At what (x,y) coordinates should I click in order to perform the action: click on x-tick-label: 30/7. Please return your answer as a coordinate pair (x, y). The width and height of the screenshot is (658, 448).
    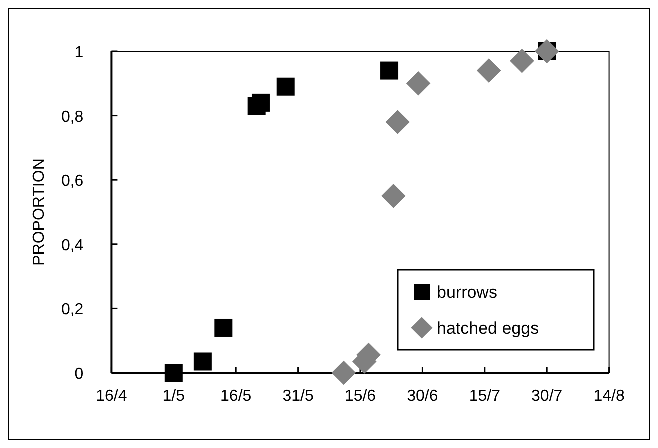
    Looking at the image, I should click on (547, 396).